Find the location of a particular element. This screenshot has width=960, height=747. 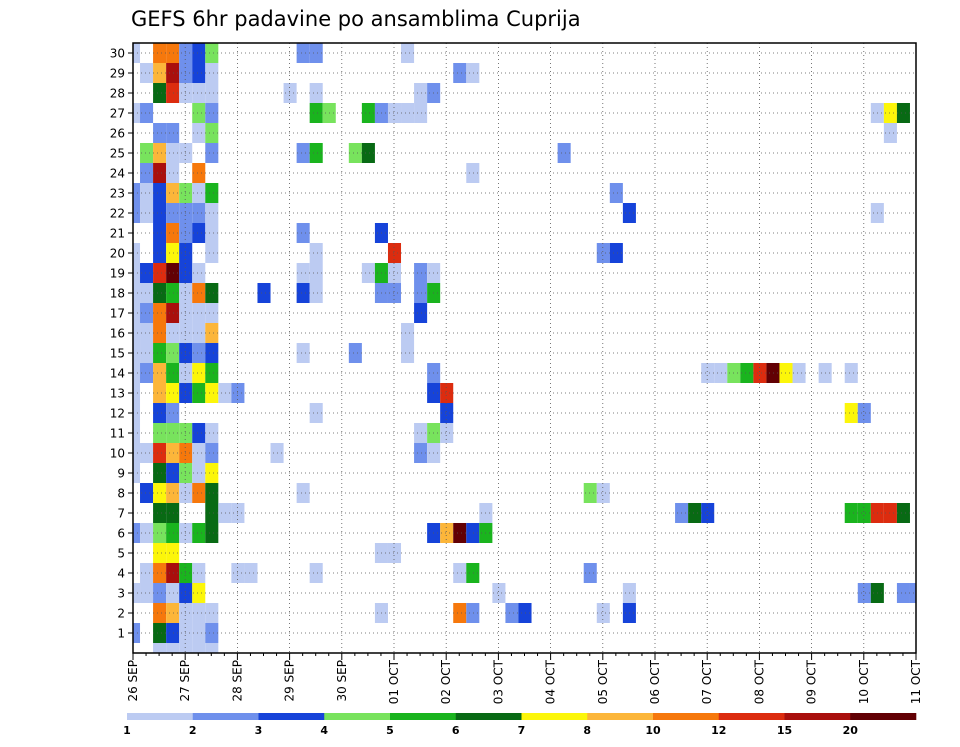

x-tick-label: 28 SEP is located at coordinates (237, 681).